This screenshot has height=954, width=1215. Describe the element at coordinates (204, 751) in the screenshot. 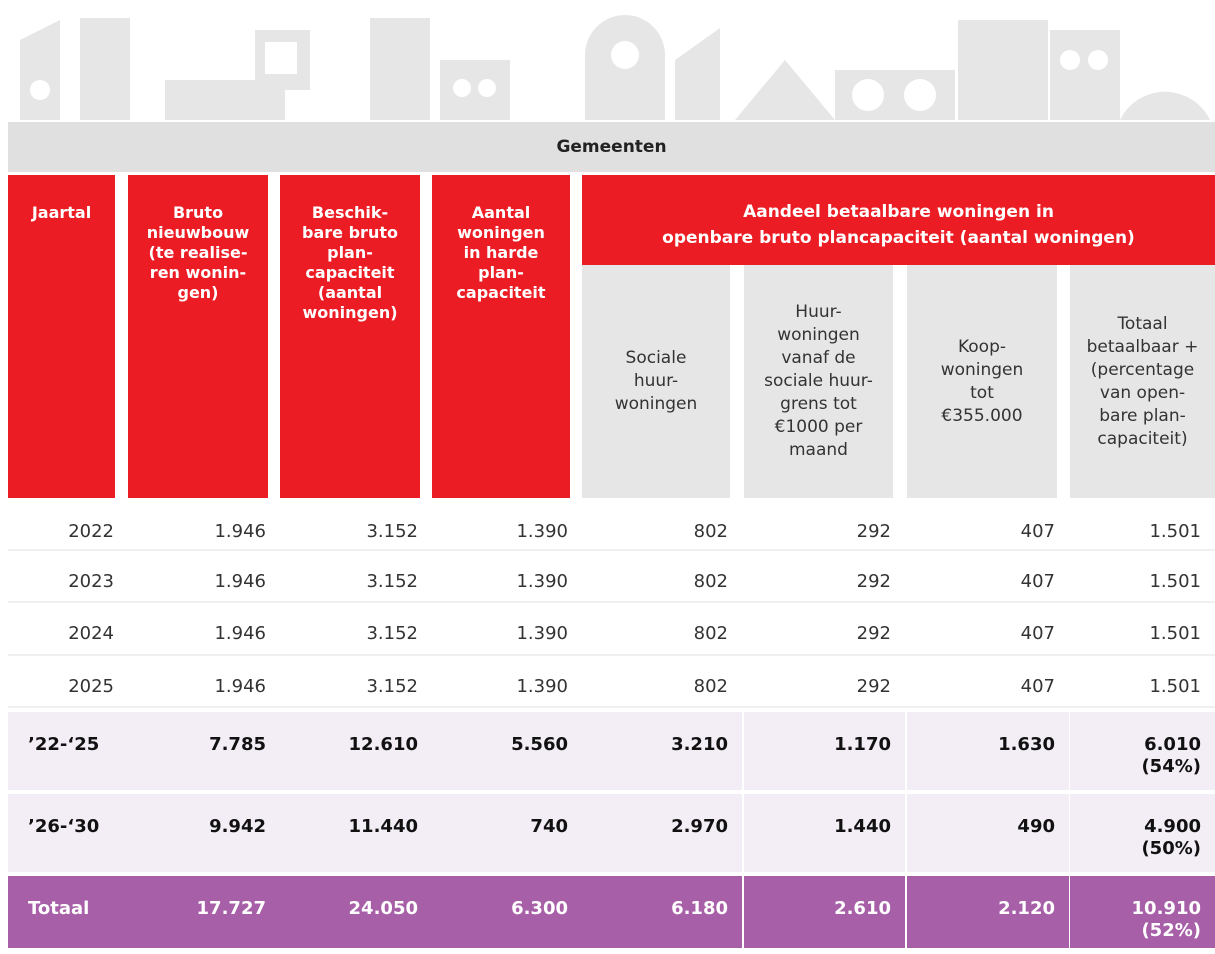

I see `table-cell: 7.785` at that location.